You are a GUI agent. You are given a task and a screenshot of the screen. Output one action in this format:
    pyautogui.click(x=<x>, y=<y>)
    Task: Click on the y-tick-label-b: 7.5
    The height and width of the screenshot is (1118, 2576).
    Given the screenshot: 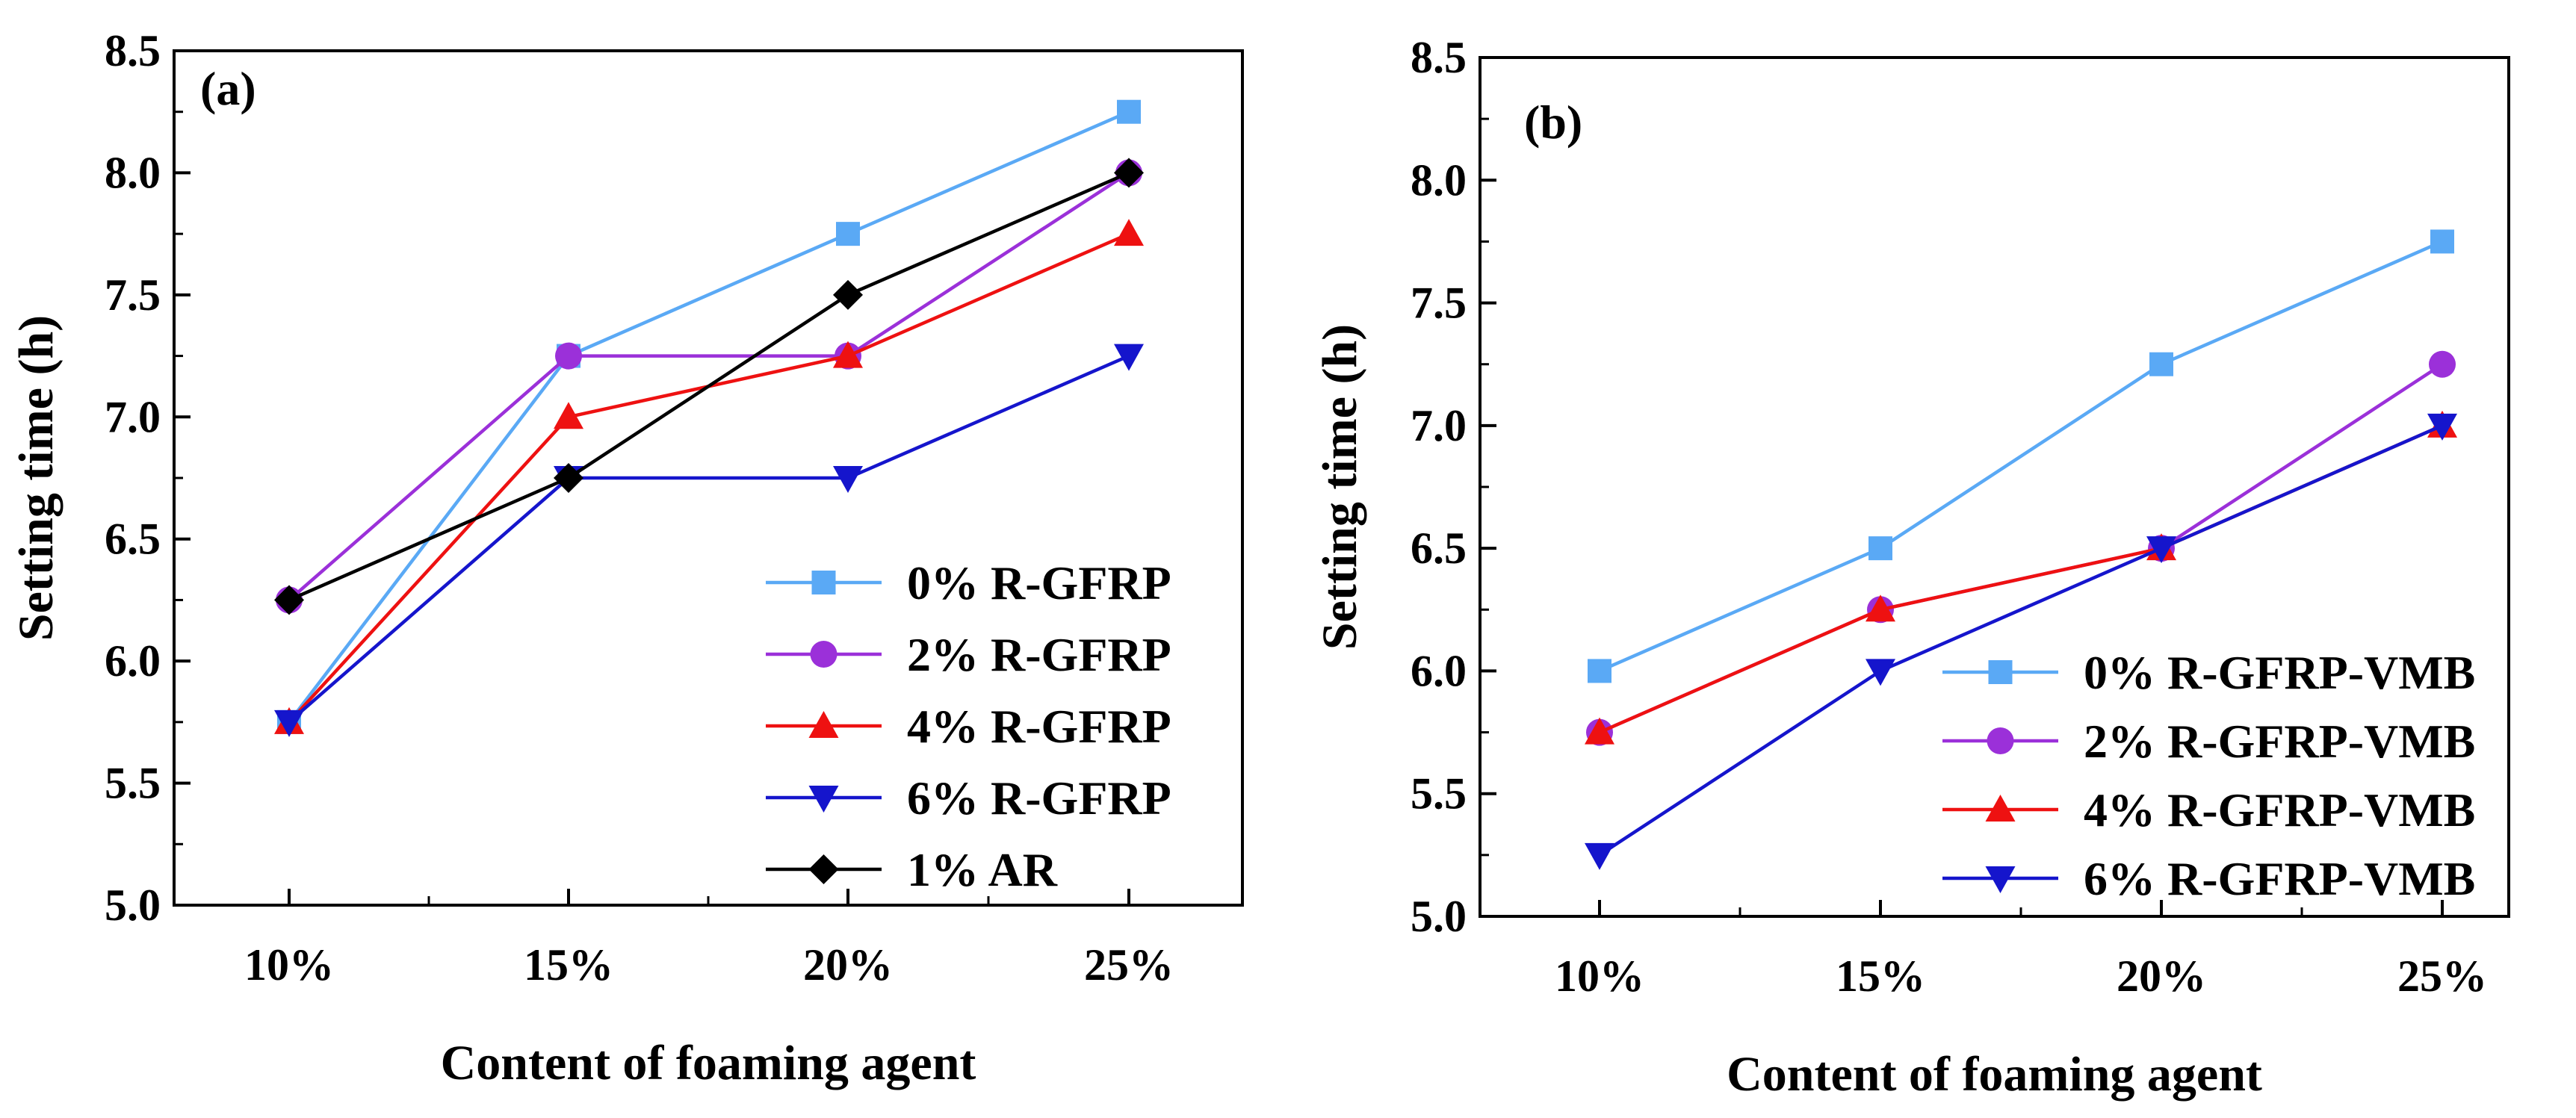 What is the action you would take?
    pyautogui.click(x=1439, y=303)
    